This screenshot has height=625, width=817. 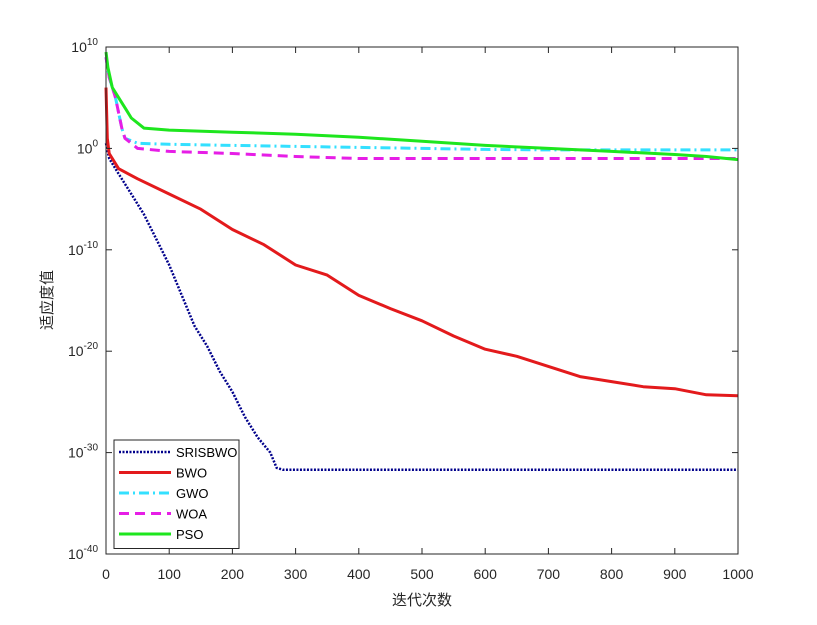 I want to click on y-tick-label: 10-10, so click(x=83, y=249).